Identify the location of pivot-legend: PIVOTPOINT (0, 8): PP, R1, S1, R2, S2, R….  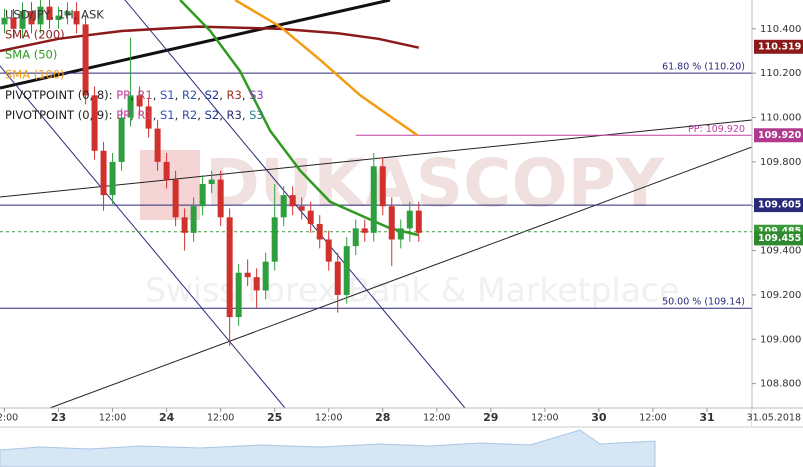
(134, 95).